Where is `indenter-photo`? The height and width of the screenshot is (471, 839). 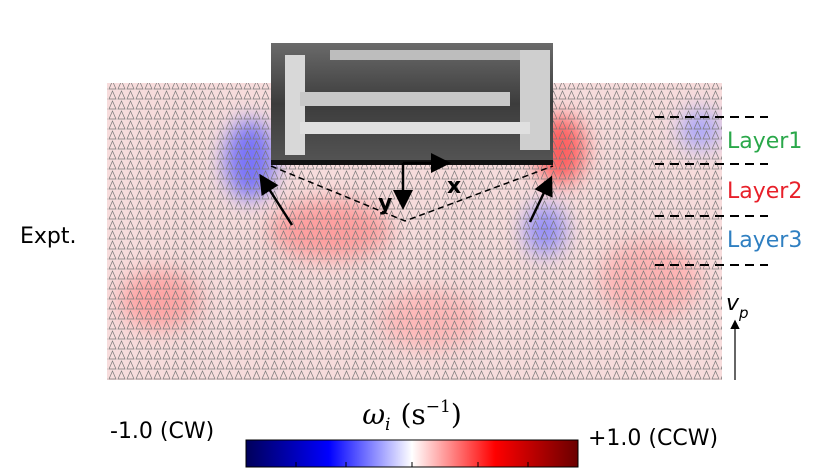 indenter-photo is located at coordinates (412, 104).